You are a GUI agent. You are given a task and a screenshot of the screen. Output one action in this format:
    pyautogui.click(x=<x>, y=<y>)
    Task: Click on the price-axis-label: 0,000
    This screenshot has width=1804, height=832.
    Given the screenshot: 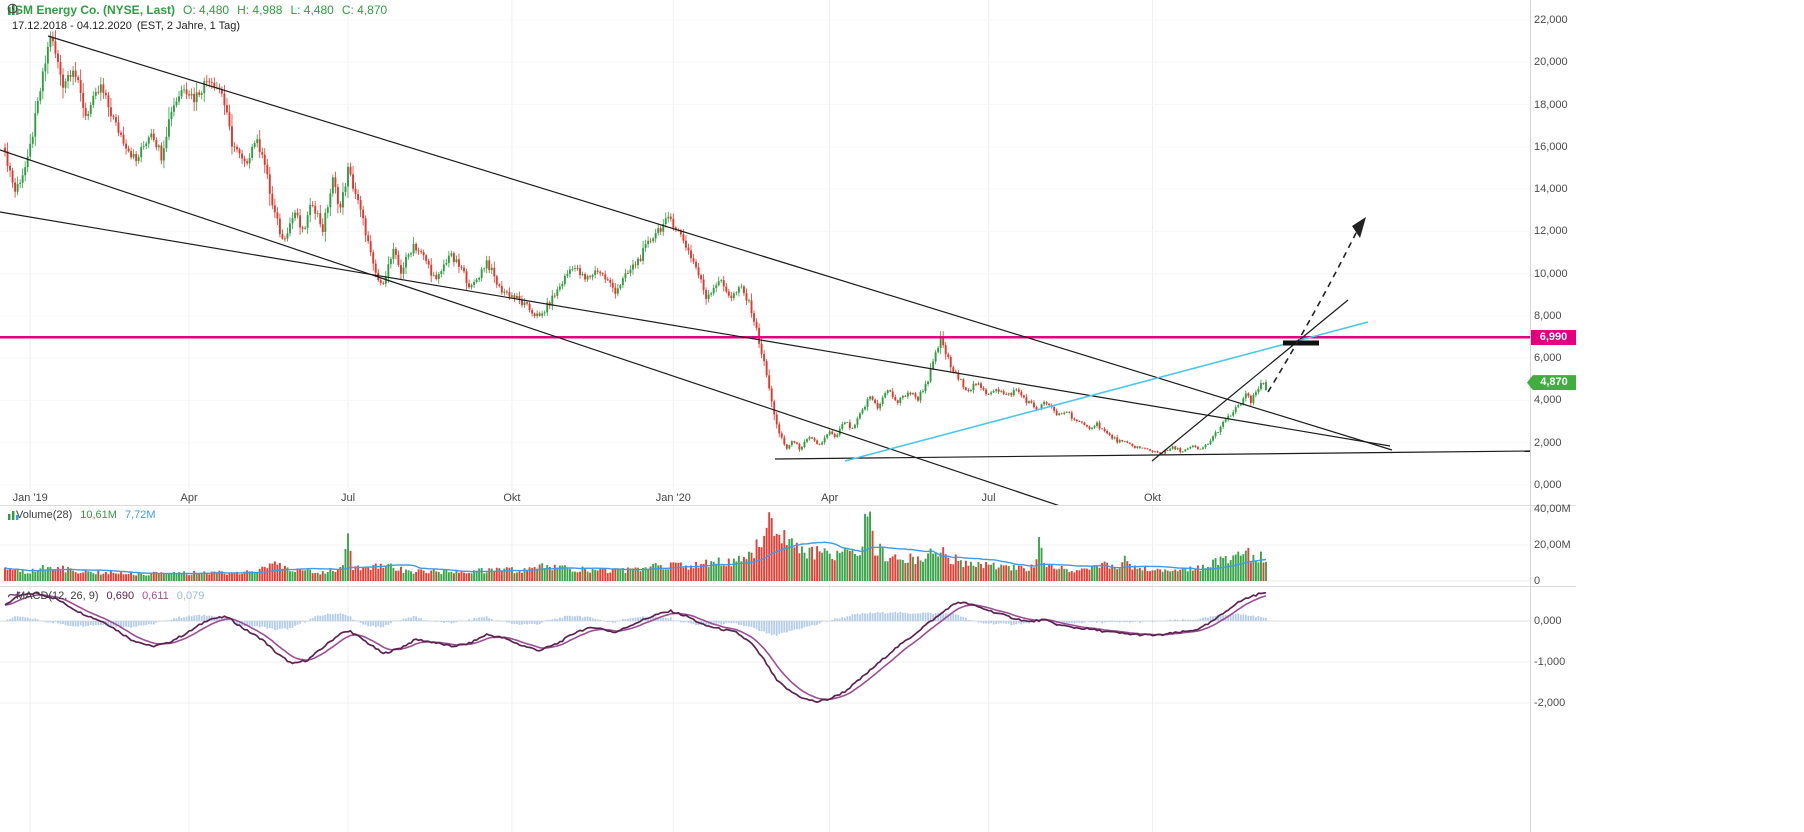 What is the action you would take?
    pyautogui.click(x=1548, y=485)
    